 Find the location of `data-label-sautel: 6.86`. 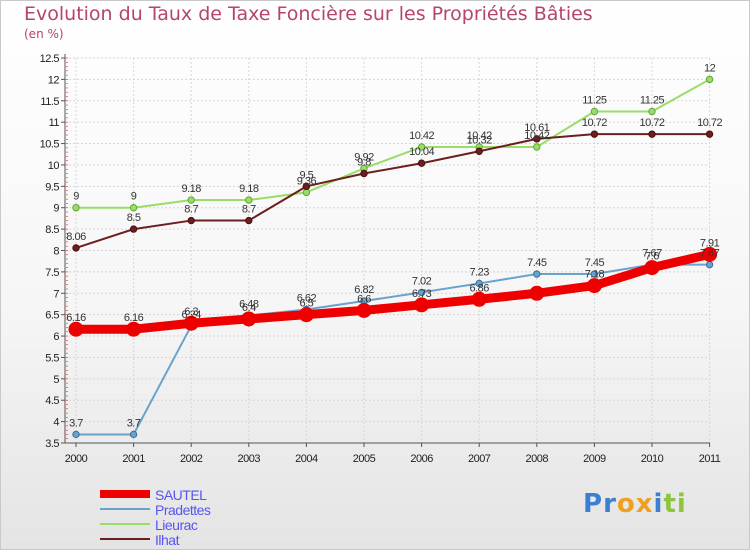

data-label-sautel: 6.86 is located at coordinates (479, 288).